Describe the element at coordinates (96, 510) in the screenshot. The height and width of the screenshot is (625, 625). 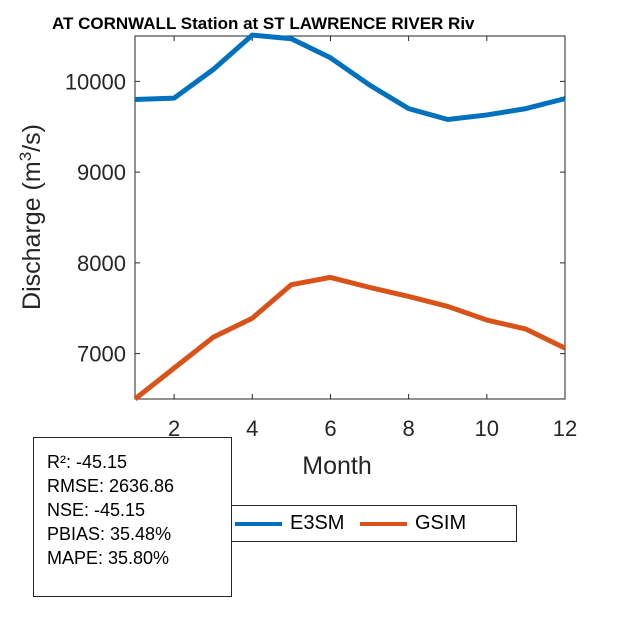
I see `stat-nse: NSE: -45.15` at that location.